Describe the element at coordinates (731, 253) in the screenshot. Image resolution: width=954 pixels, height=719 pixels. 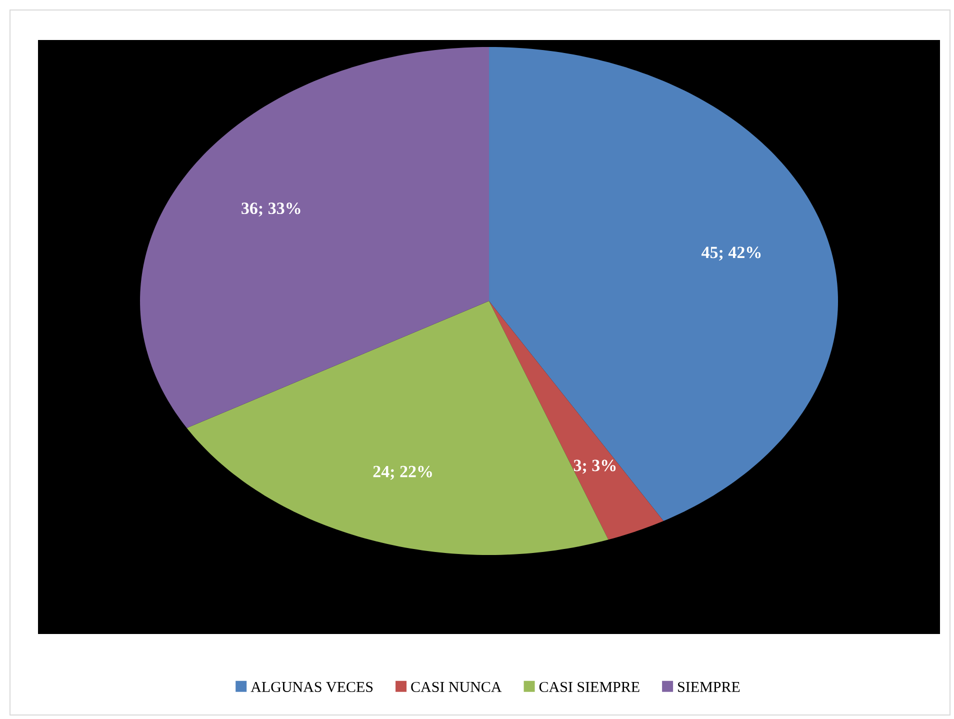
I see `data-label: 45; 42%` at that location.